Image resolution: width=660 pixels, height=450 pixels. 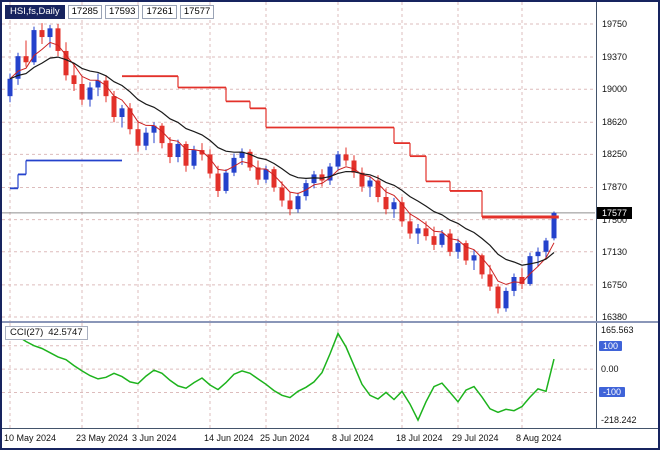 What do you see at coordinates (615, 212) in the screenshot?
I see `current-price-tag: 17577` at bounding box center [615, 212].